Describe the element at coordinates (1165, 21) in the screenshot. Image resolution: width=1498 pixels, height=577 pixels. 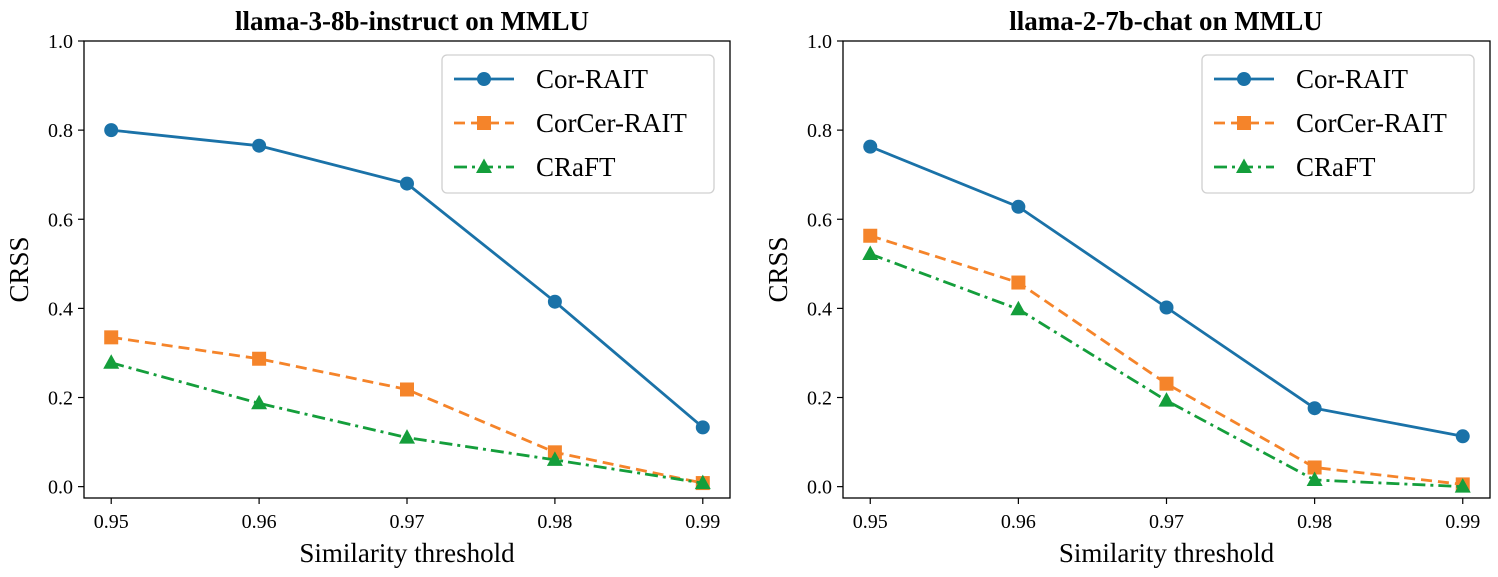
I see `chart-title: llama-2-7b-chat on MMLU` at that location.